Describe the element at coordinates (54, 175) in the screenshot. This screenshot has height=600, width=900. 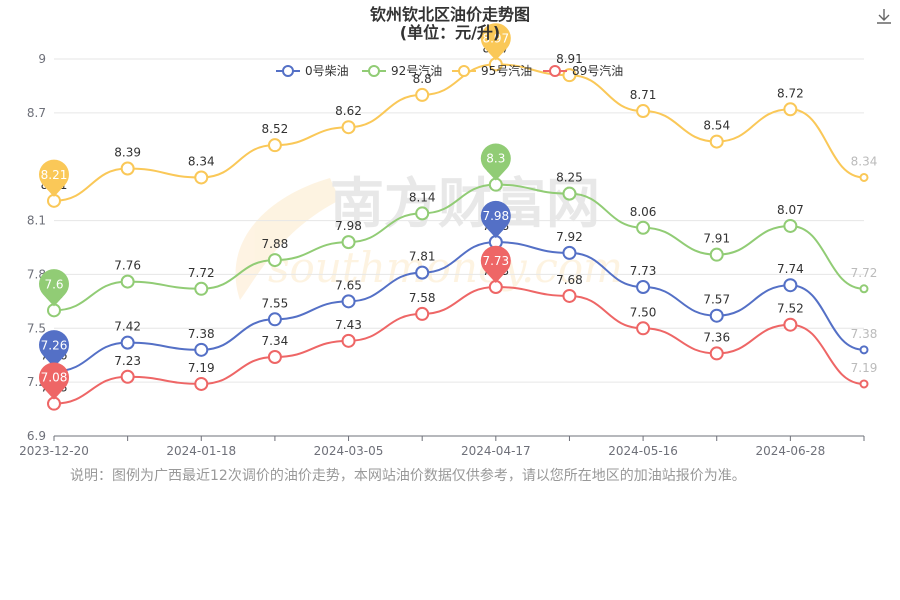
I see `pin-label: 8.21` at that location.